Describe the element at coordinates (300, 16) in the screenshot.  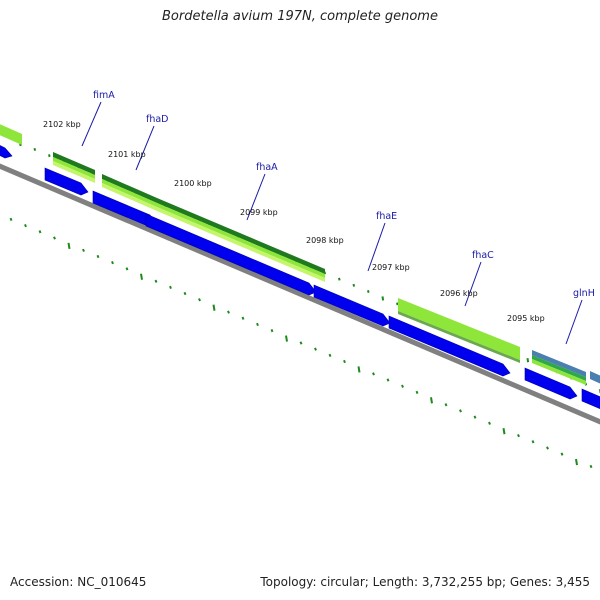
I see `map-title: Bordetella avium 197N, complete genome` at that location.